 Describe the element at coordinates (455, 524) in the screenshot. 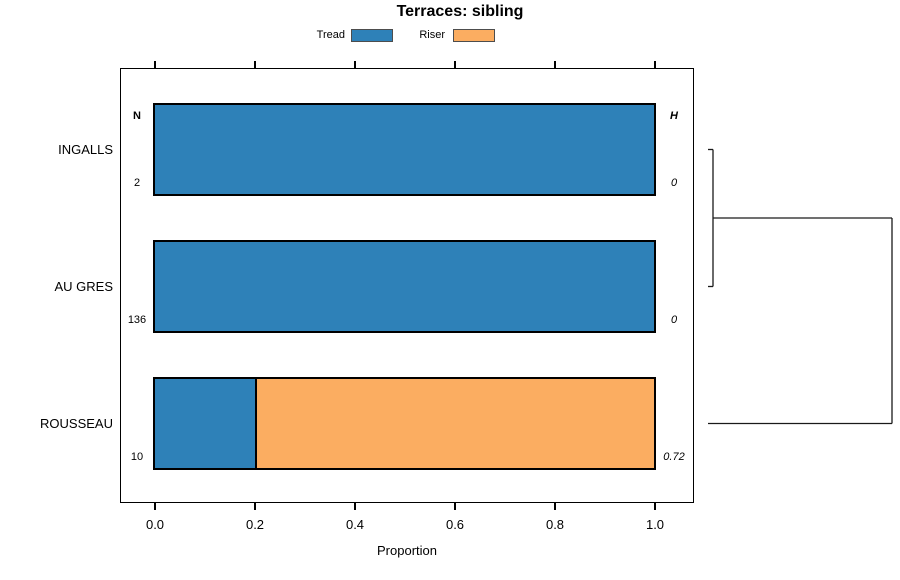

I see `x-tick-label: 0.6` at that location.